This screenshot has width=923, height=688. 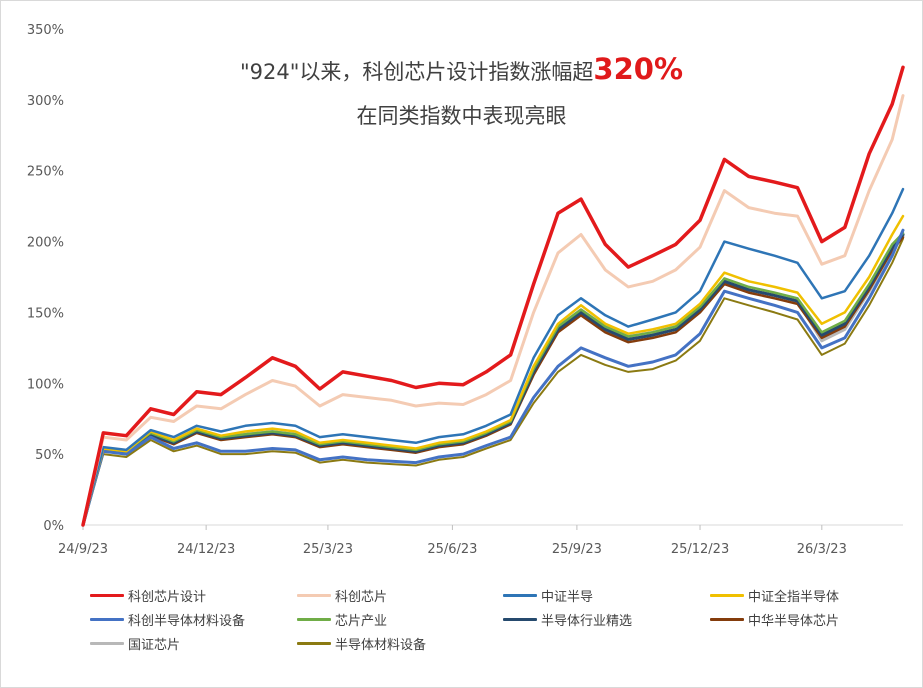 What do you see at coordinates (187, 621) in the screenshot?
I see `legend-label: 科创半导体材料设备` at bounding box center [187, 621].